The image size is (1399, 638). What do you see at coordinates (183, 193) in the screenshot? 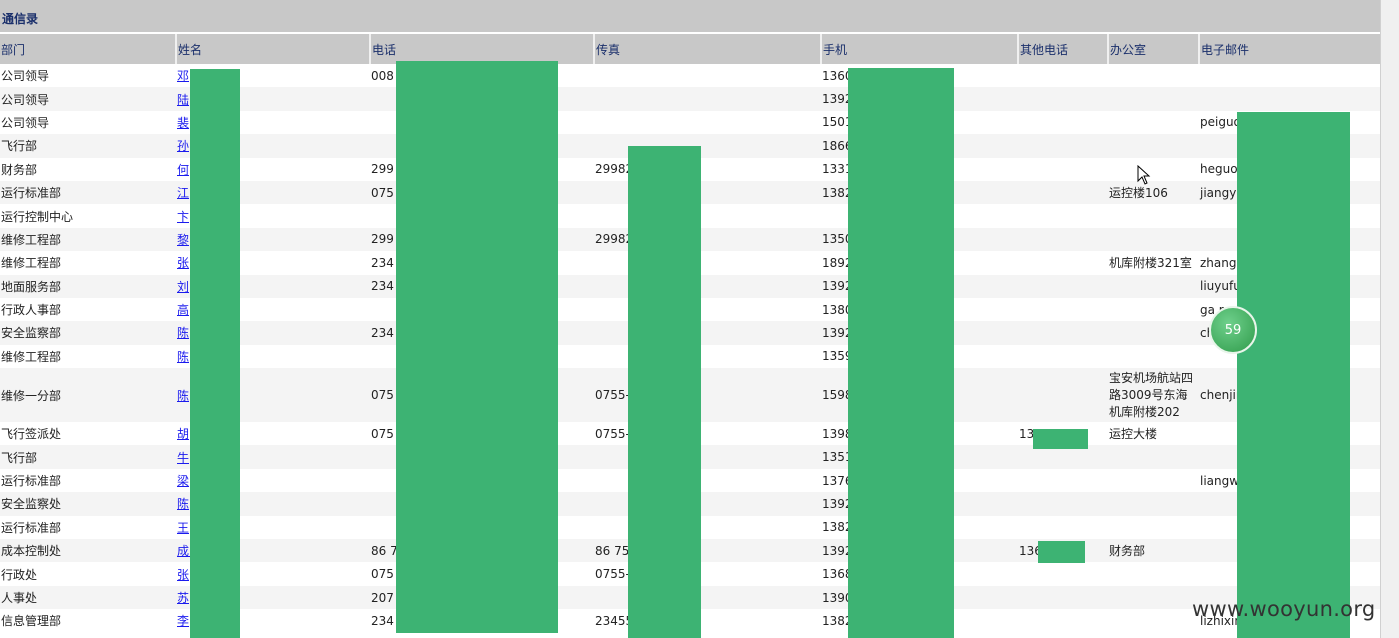
I see `contact-name-link: 江` at bounding box center [183, 193].